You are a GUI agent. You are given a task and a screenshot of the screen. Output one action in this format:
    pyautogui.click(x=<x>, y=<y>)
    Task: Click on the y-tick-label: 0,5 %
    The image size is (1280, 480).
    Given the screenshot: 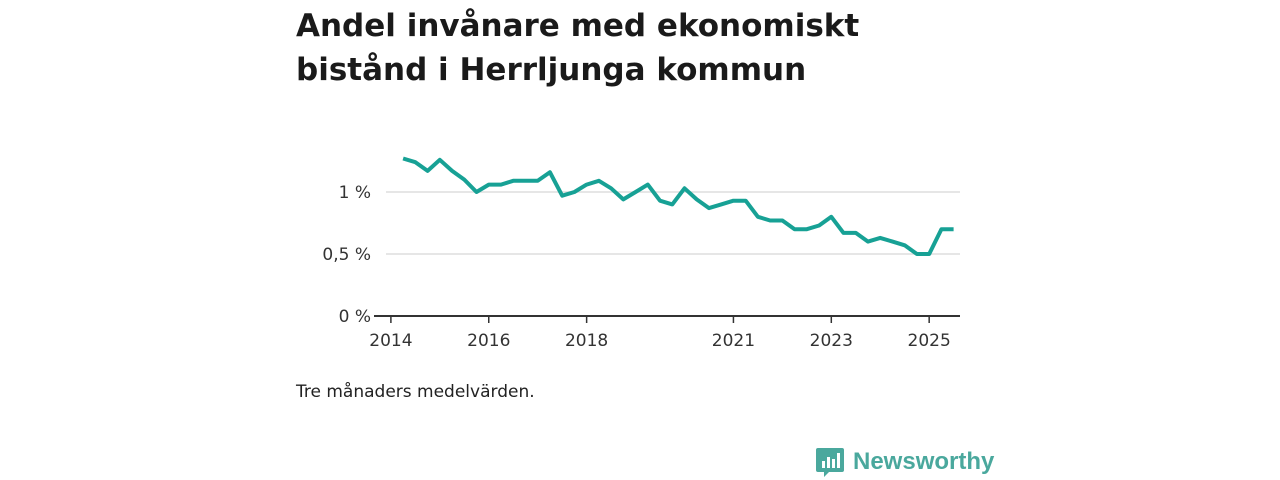 What is the action you would take?
    pyautogui.click(x=346, y=255)
    